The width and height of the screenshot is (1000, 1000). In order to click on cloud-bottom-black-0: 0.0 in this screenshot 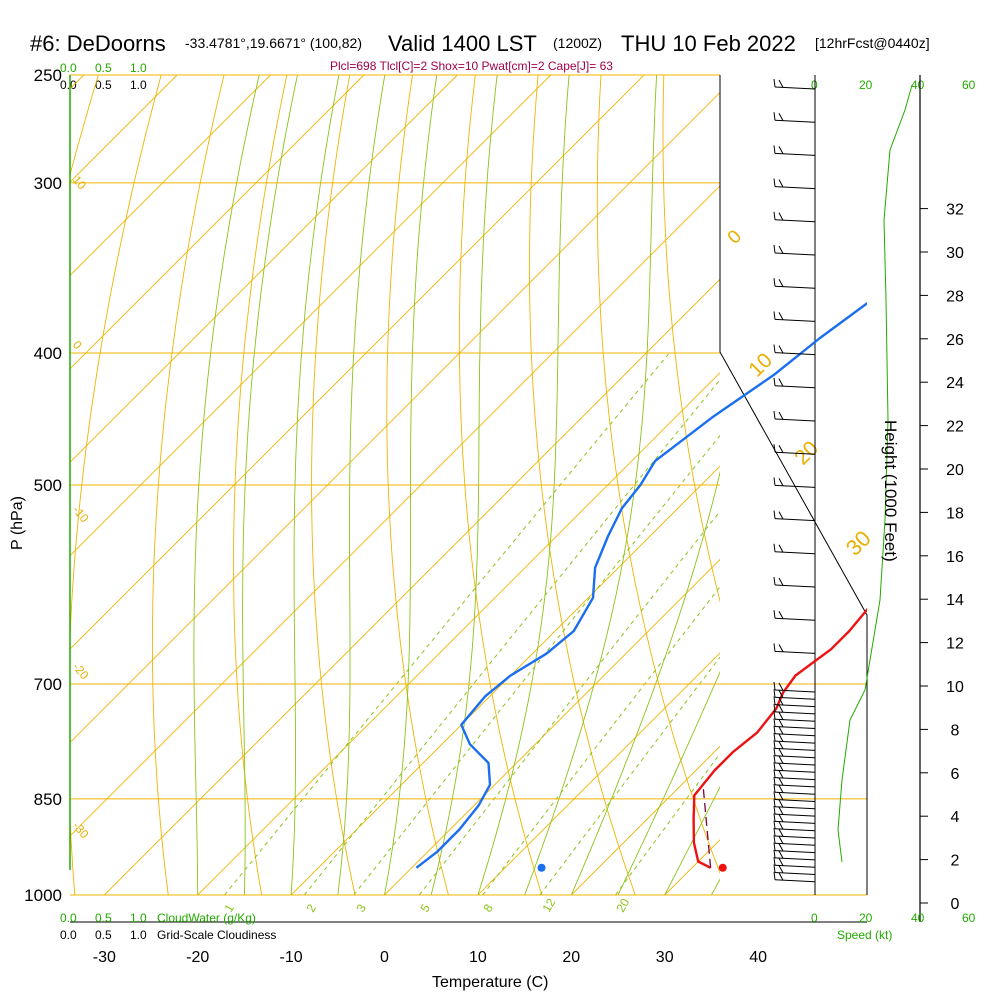, I will do `click(68, 935)`.